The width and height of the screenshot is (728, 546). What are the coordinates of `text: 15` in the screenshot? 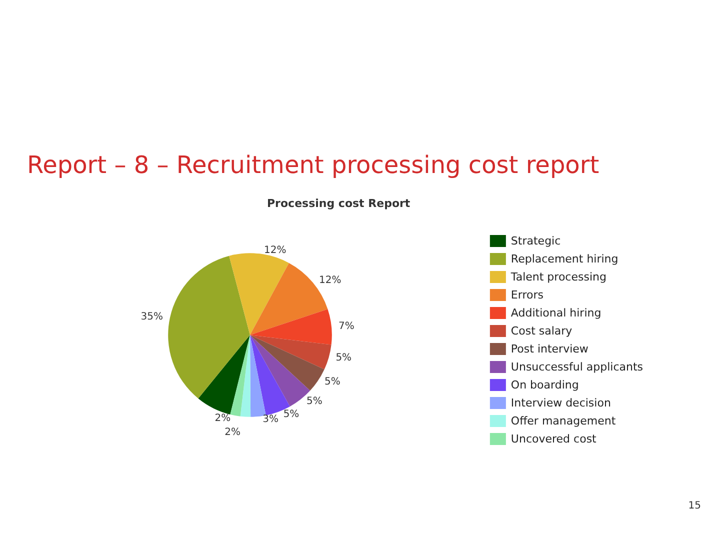 It's located at (695, 506).